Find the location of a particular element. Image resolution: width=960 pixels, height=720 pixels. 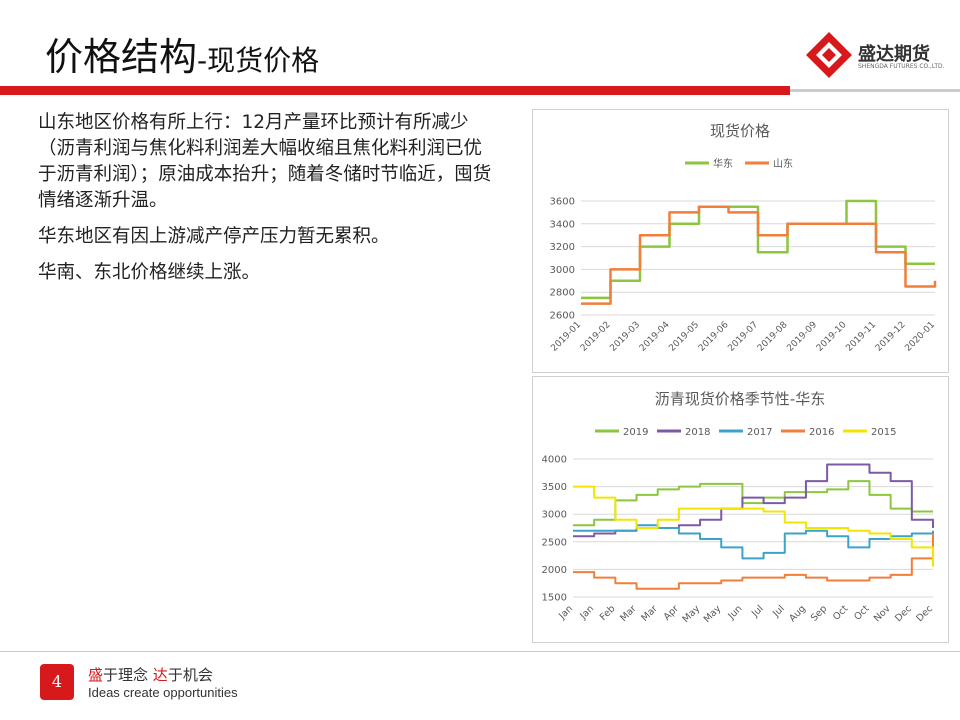

x-tick-label: 2019-06 is located at coordinates (714, 337).